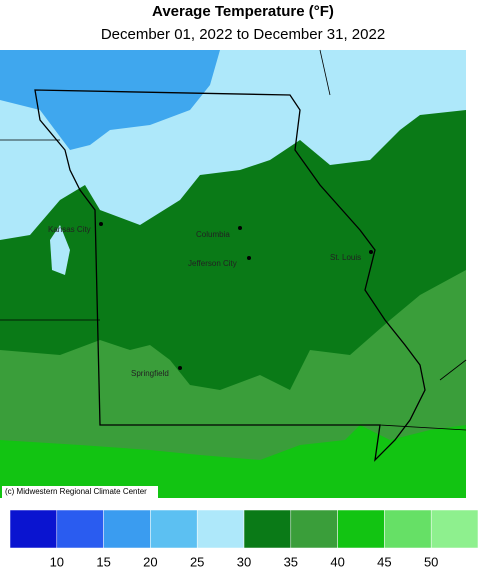 The height and width of the screenshot is (587, 486). I want to click on legend-label: 50, so click(431, 561).